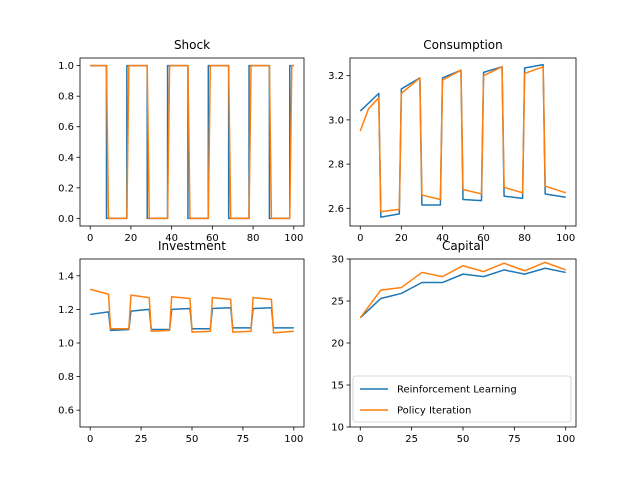 The height and width of the screenshot is (480, 640). What do you see at coordinates (411, 439) in the screenshot?
I see `capital-xtick-label: 25` at bounding box center [411, 439].